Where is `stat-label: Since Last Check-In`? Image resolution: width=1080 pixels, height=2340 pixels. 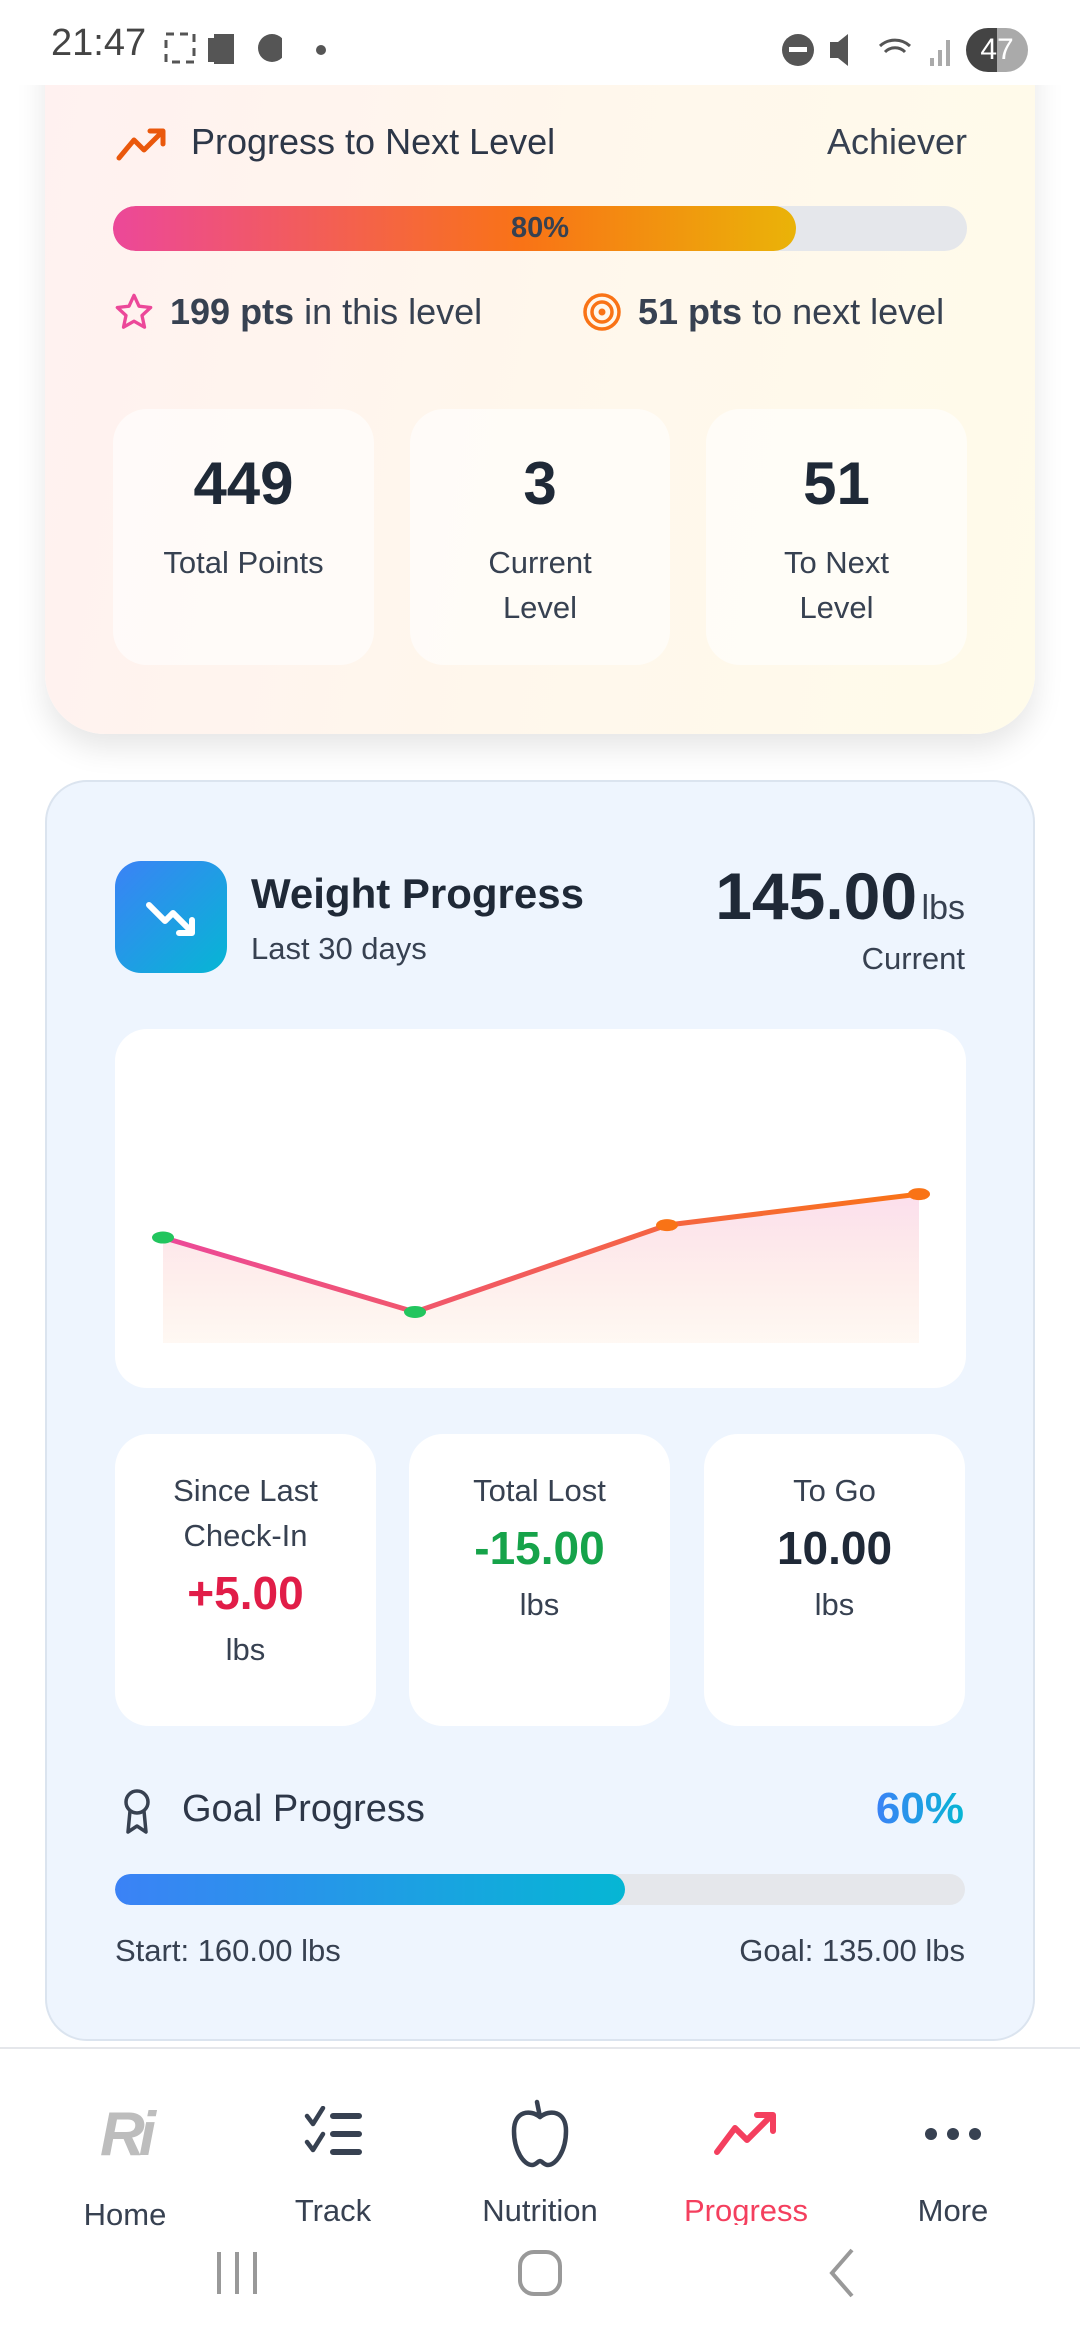
stat-label: Since Last Check-In is located at coordinates (245, 1513).